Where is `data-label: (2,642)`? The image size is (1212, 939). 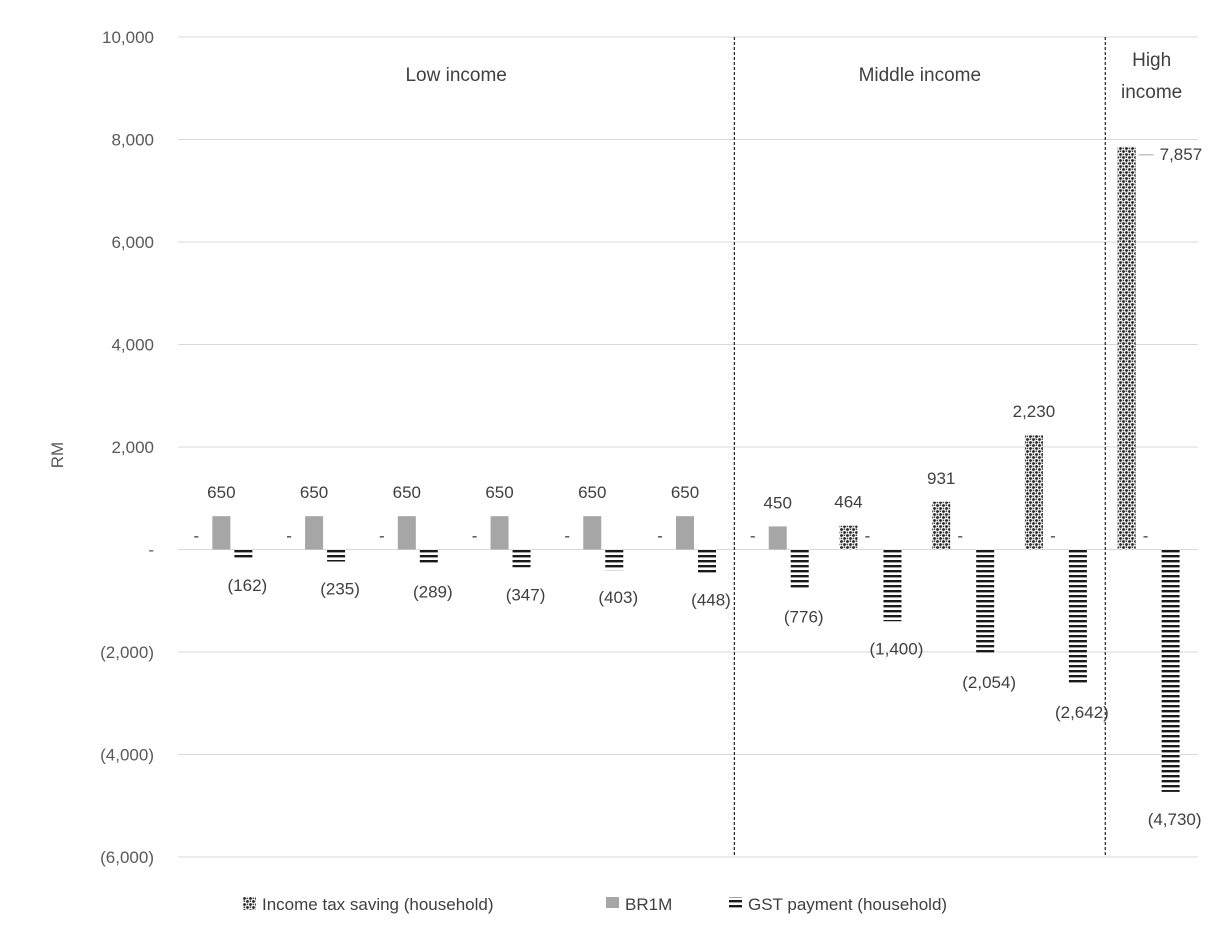 data-label: (2,642) is located at coordinates (1082, 712).